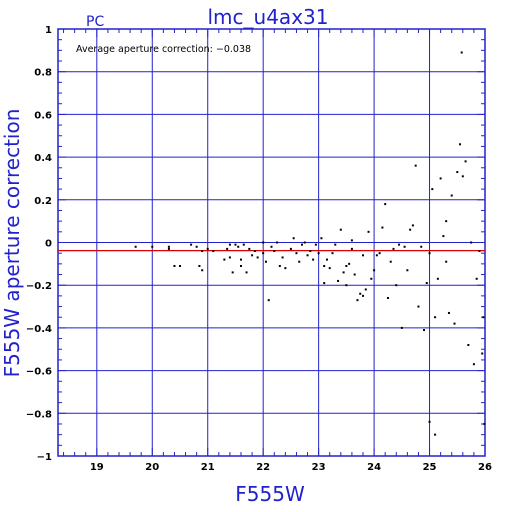  What do you see at coordinates (48, 244) in the screenshot?
I see `y-tick-label: 0` at bounding box center [48, 244].